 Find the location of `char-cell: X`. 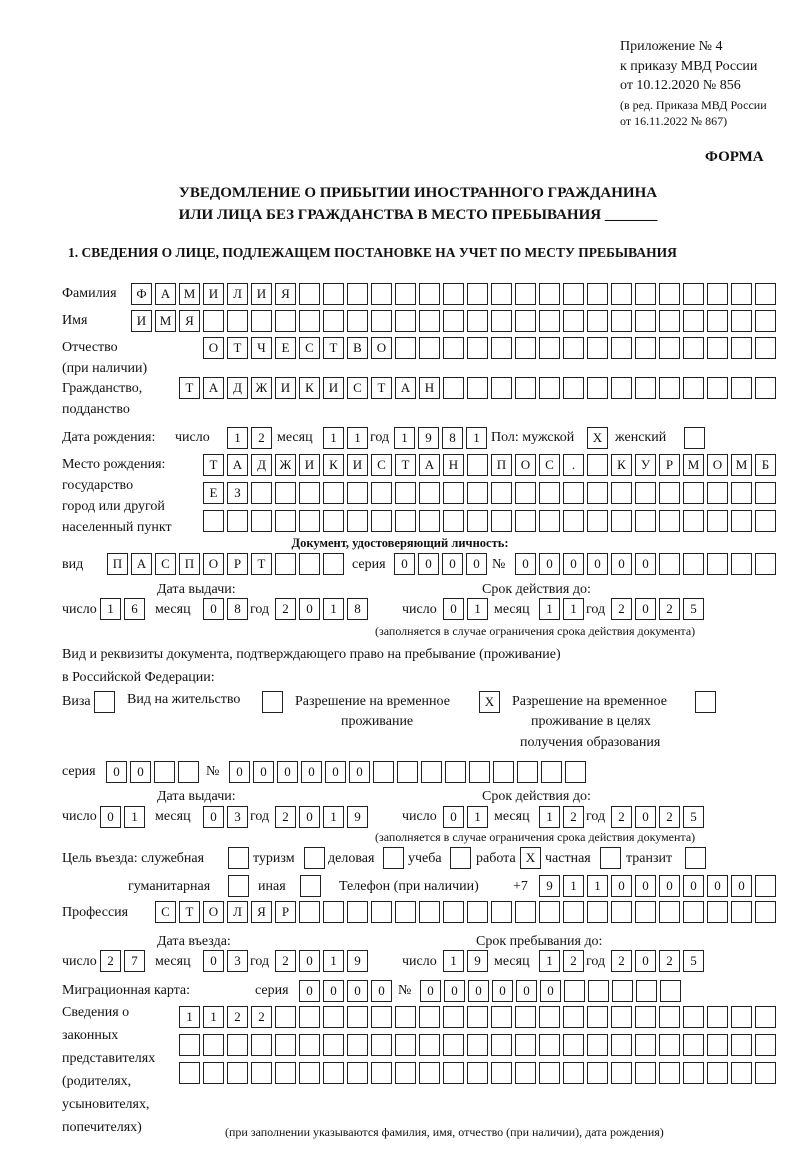

char-cell: X is located at coordinates (597, 438).